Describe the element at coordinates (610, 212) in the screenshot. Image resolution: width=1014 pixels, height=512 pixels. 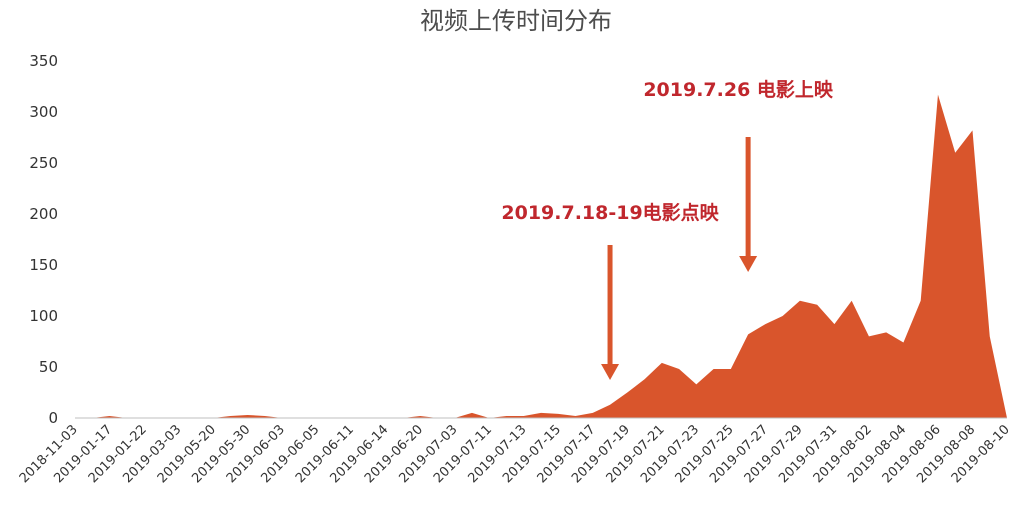
I see `annotation-label: 2019.7.18-19电影点映` at that location.